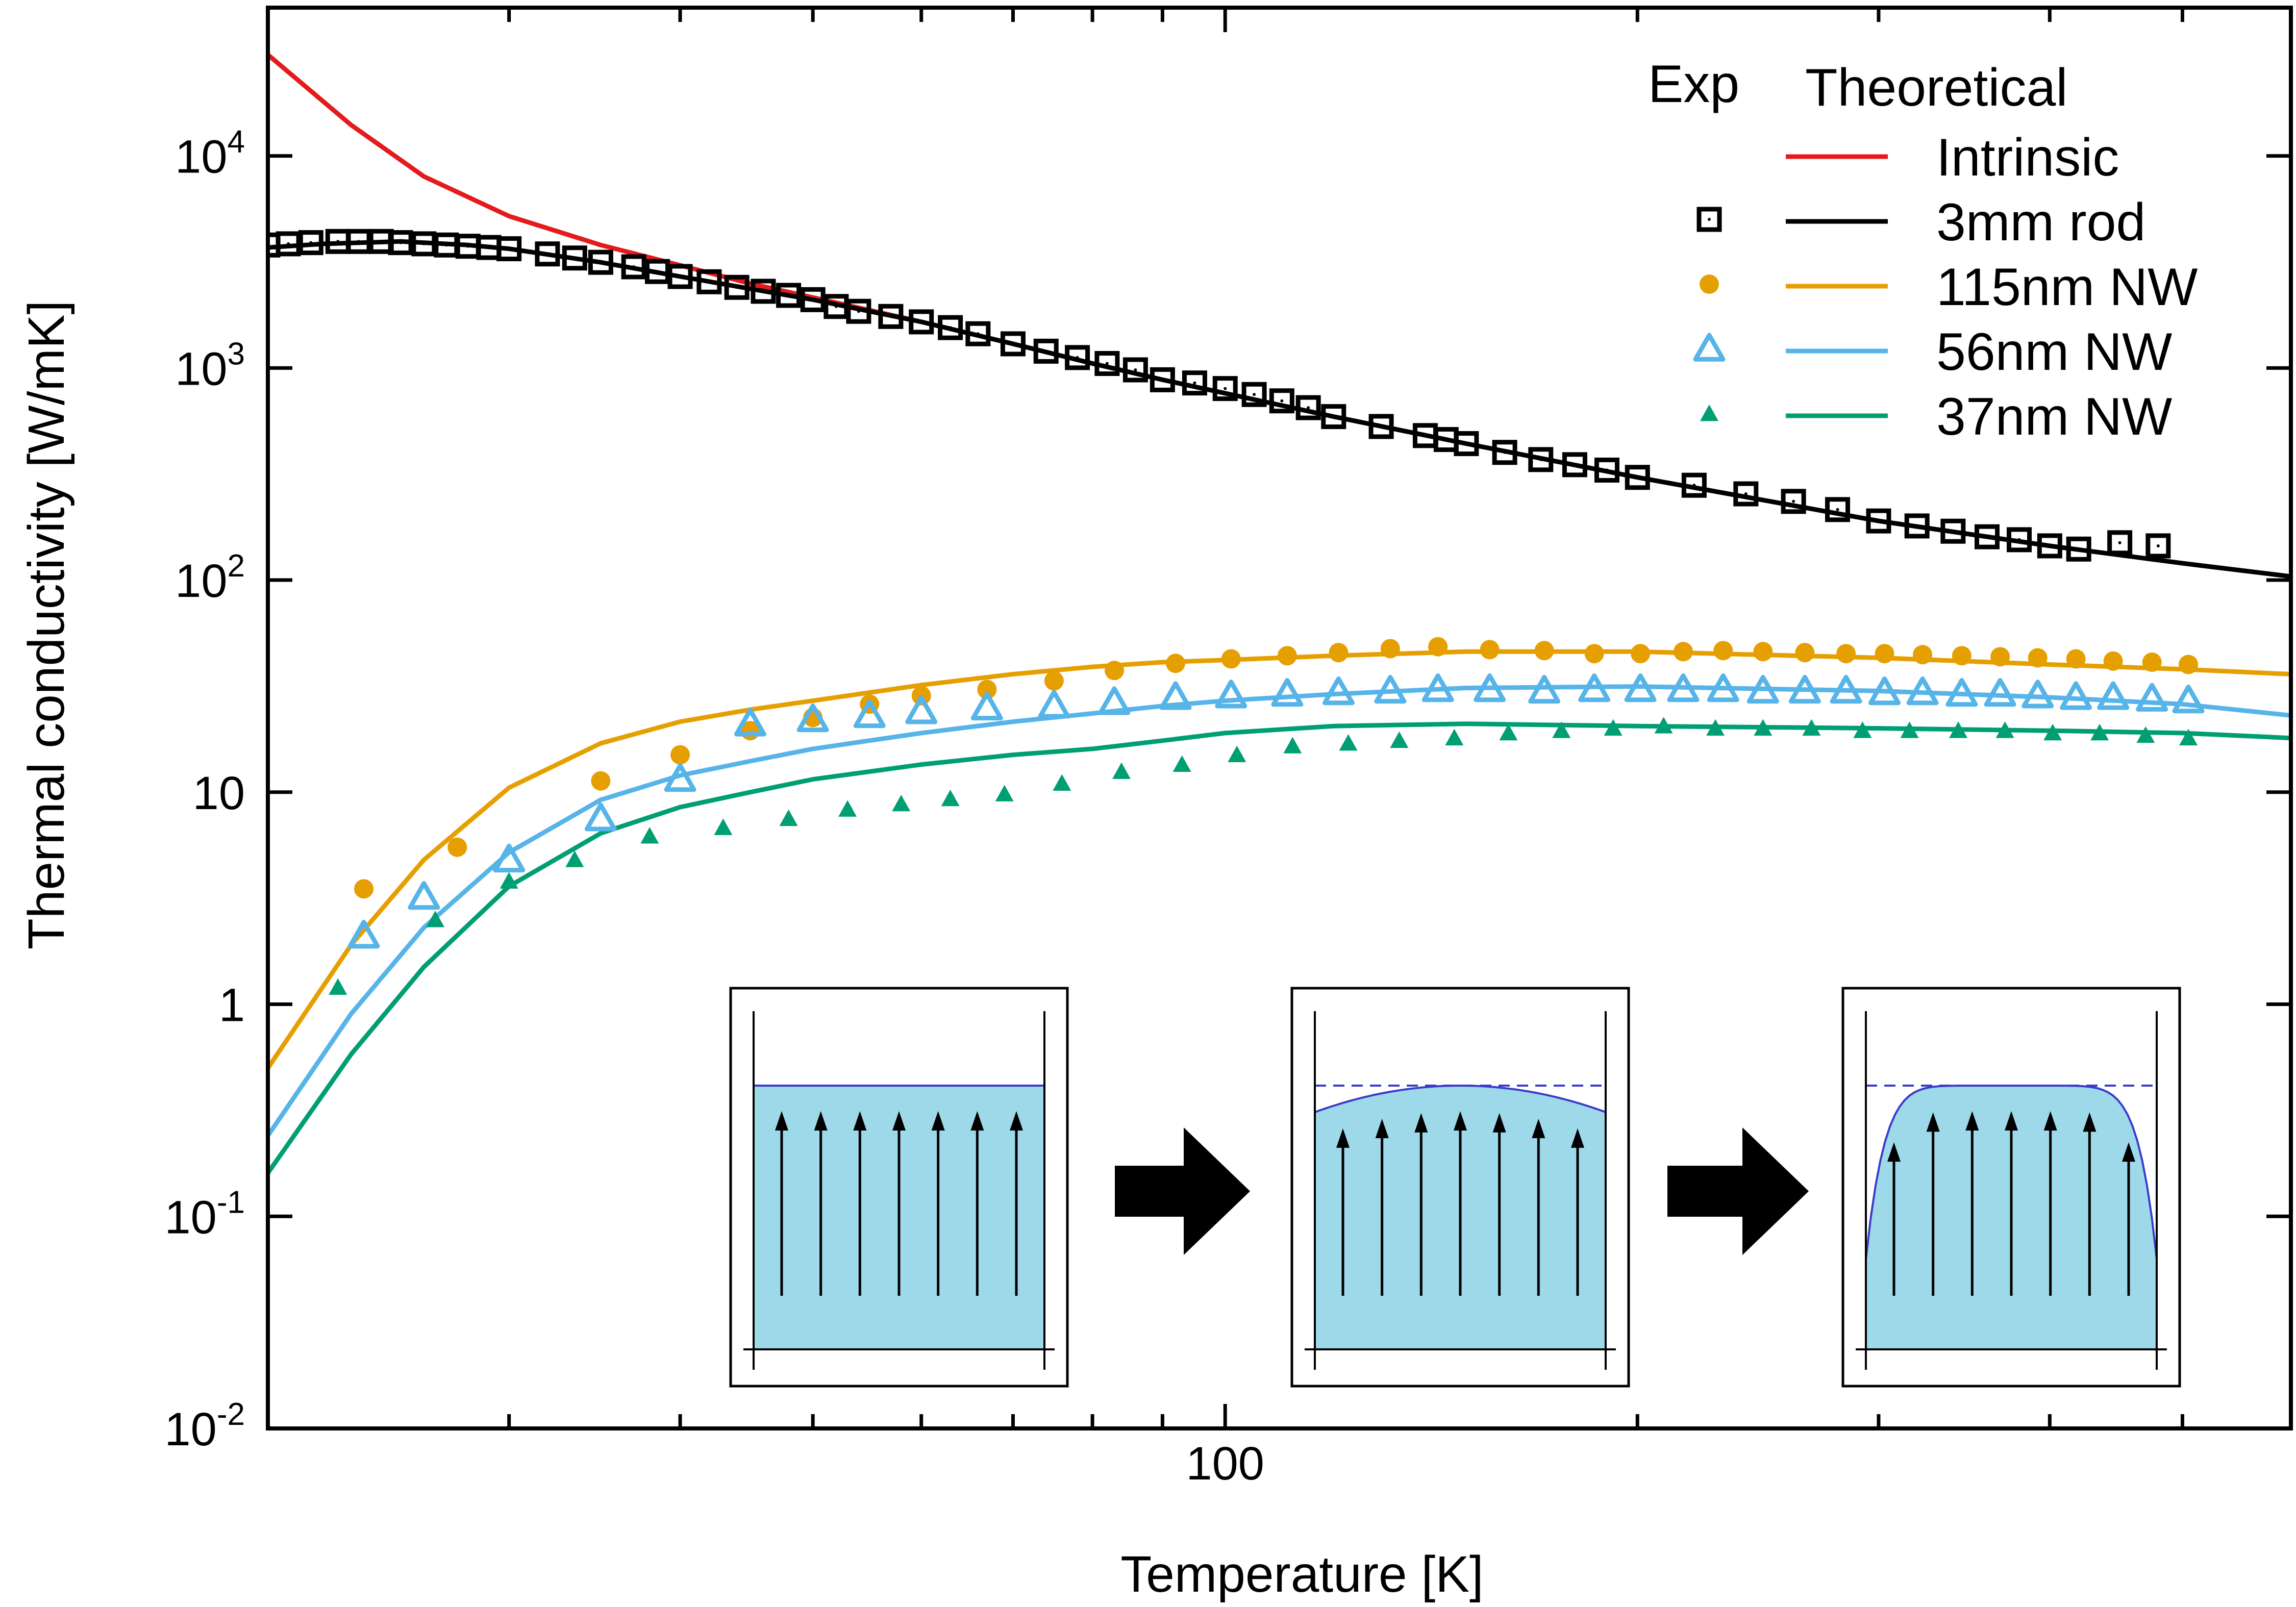 The width and height of the screenshot is (2296, 1607). What do you see at coordinates (2054, 416) in the screenshot?
I see `legend-label-37nm-nw: 37nm NW` at bounding box center [2054, 416].